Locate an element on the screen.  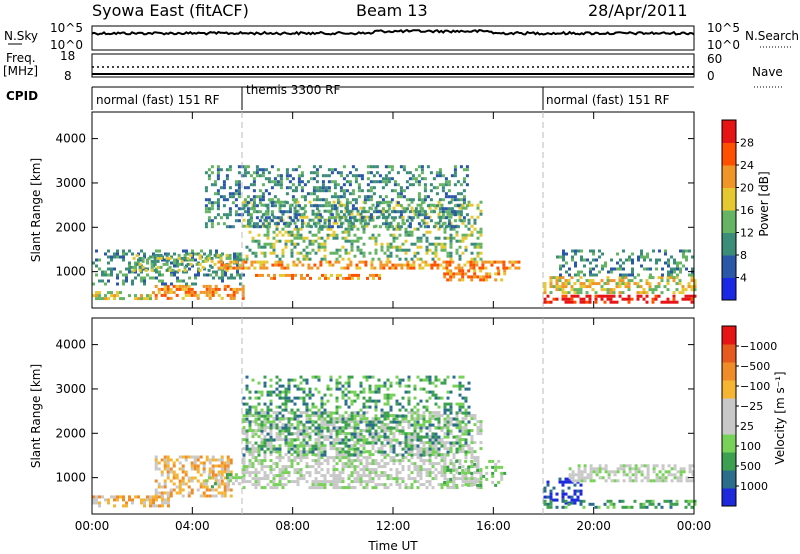
freq-tick-top: 18 is located at coordinates (67, 56).